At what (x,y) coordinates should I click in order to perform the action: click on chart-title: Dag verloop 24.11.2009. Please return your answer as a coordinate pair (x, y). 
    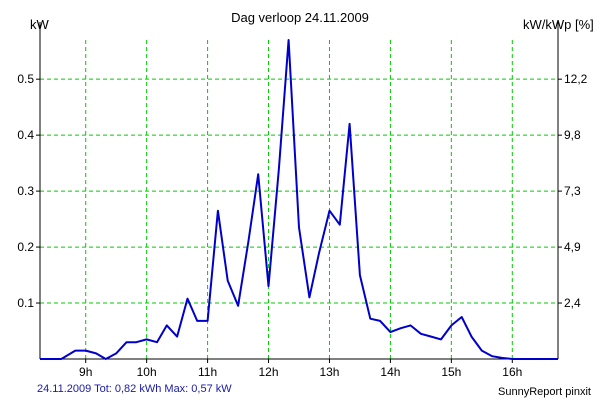
    Looking at the image, I should click on (300, 17).